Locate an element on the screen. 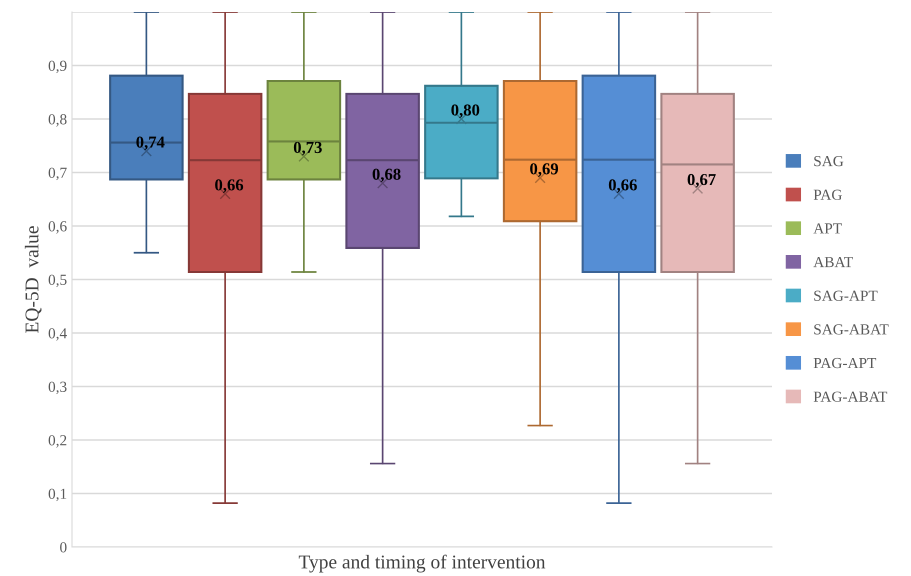  legend-label: PAG is located at coordinates (828, 195).